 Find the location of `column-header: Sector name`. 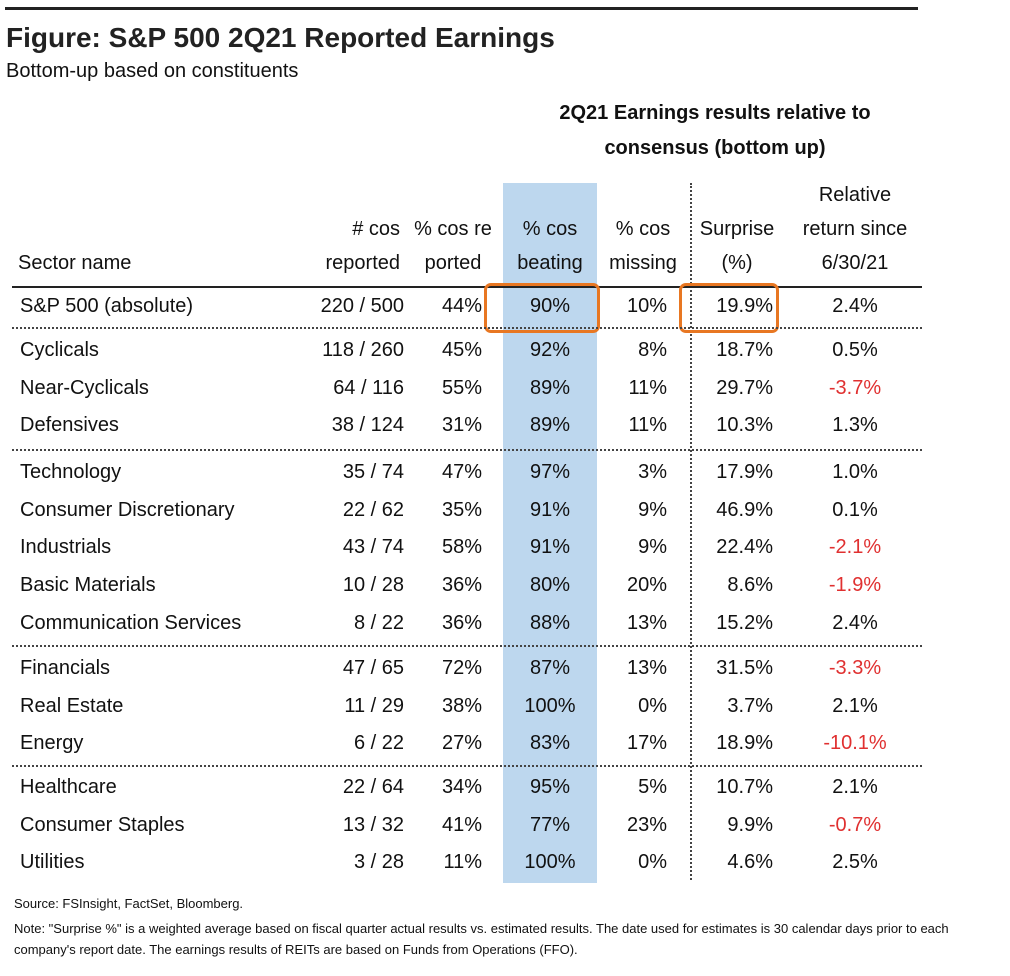

column-header: Sector name is located at coordinates (75, 263).